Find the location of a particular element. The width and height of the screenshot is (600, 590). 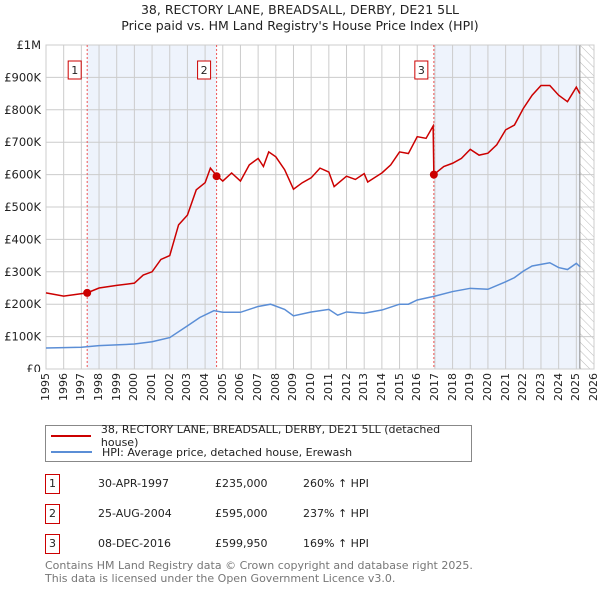

sale-badge-label: 2 is located at coordinates (204, 70).